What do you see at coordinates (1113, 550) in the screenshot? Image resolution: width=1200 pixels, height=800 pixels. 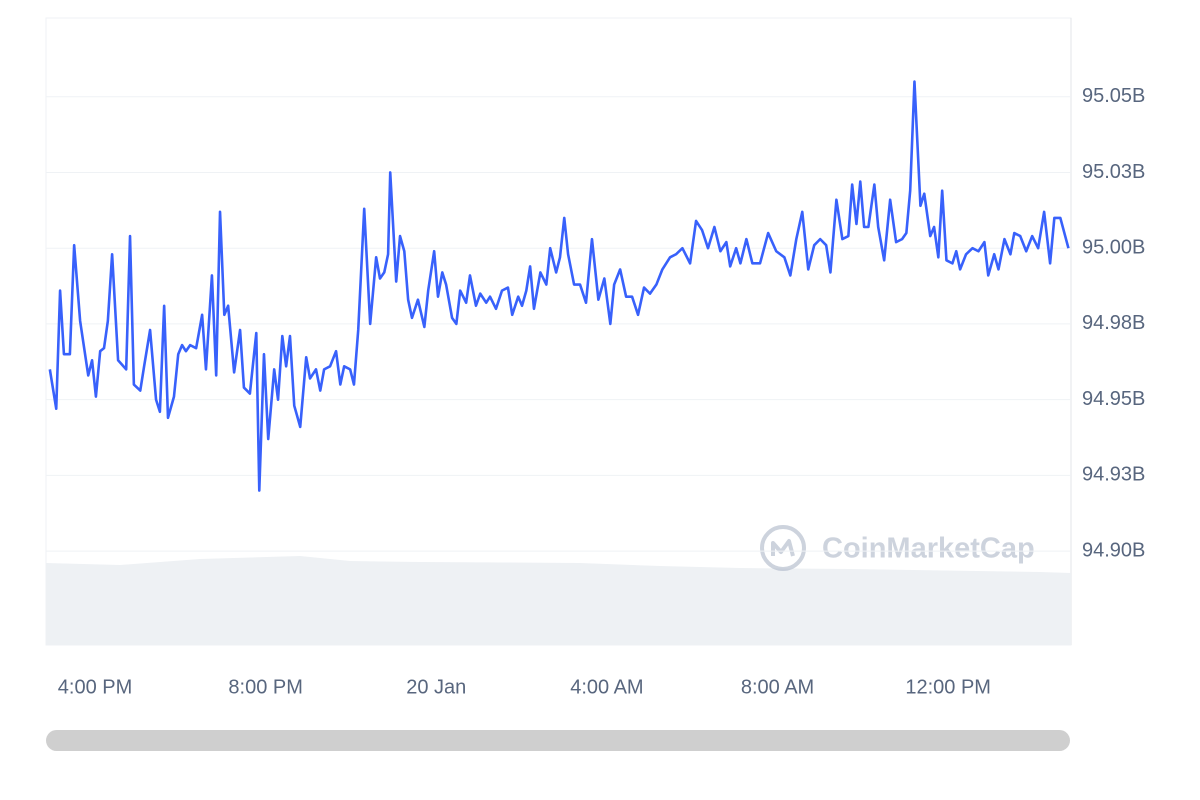 I see `y-tick-label: 94.90B` at bounding box center [1113, 550].